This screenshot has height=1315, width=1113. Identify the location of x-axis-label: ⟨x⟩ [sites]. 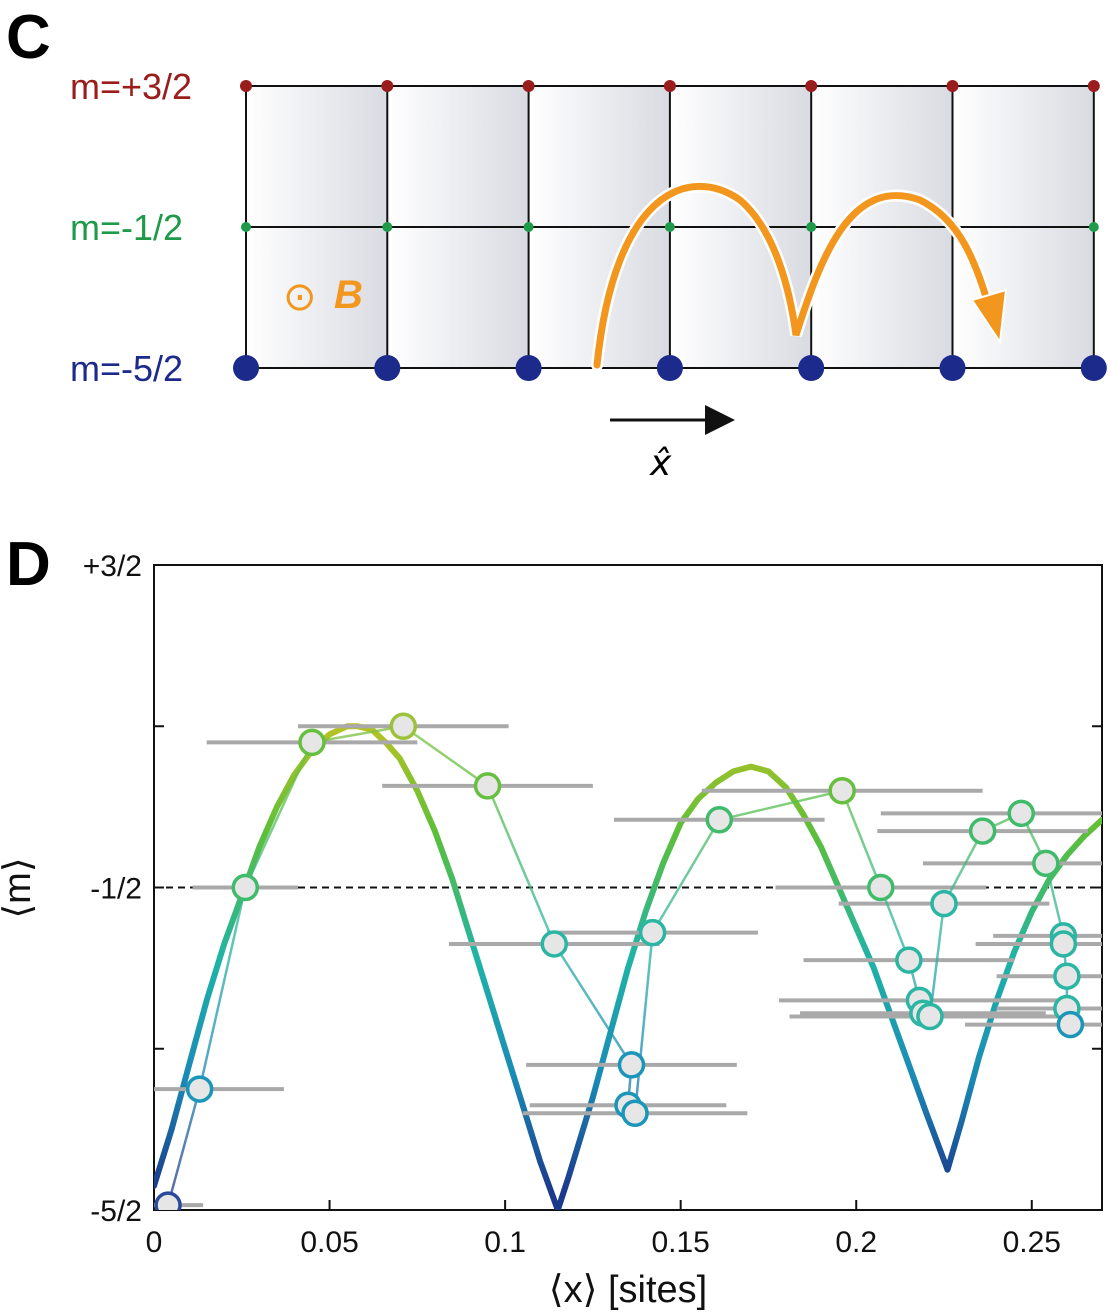
(628, 1290).